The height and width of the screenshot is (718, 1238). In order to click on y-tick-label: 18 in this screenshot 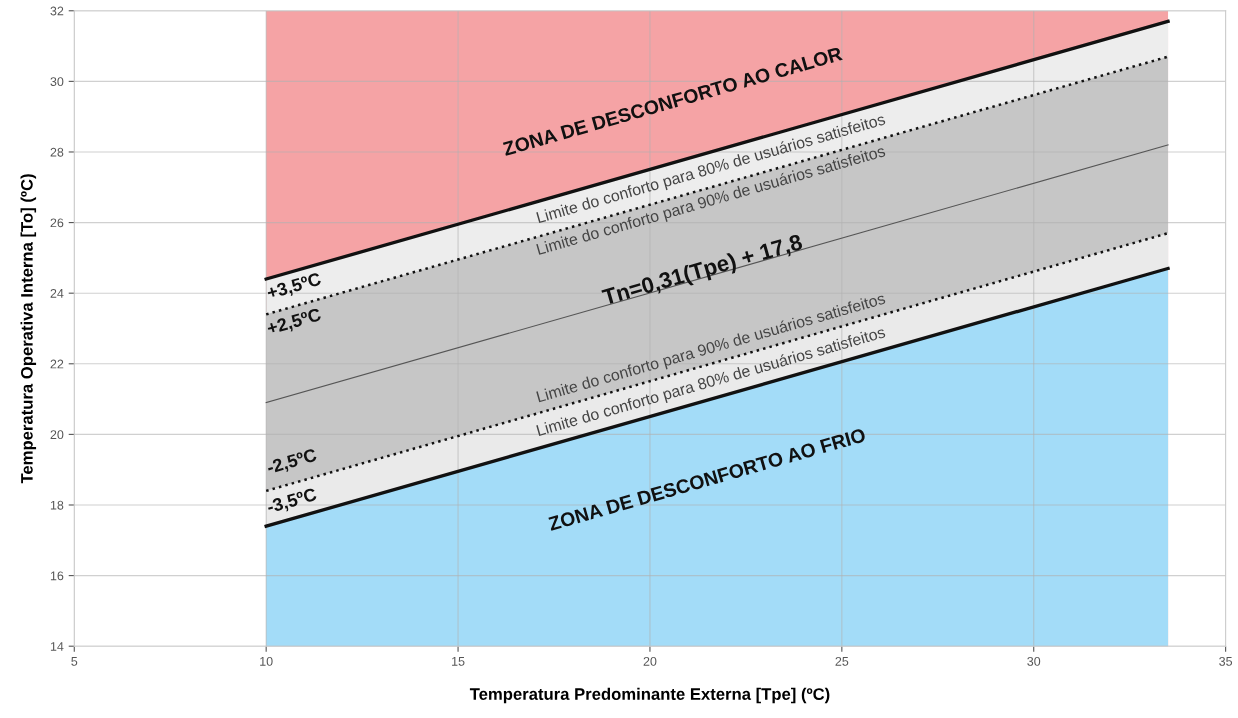, I will do `click(57, 505)`.